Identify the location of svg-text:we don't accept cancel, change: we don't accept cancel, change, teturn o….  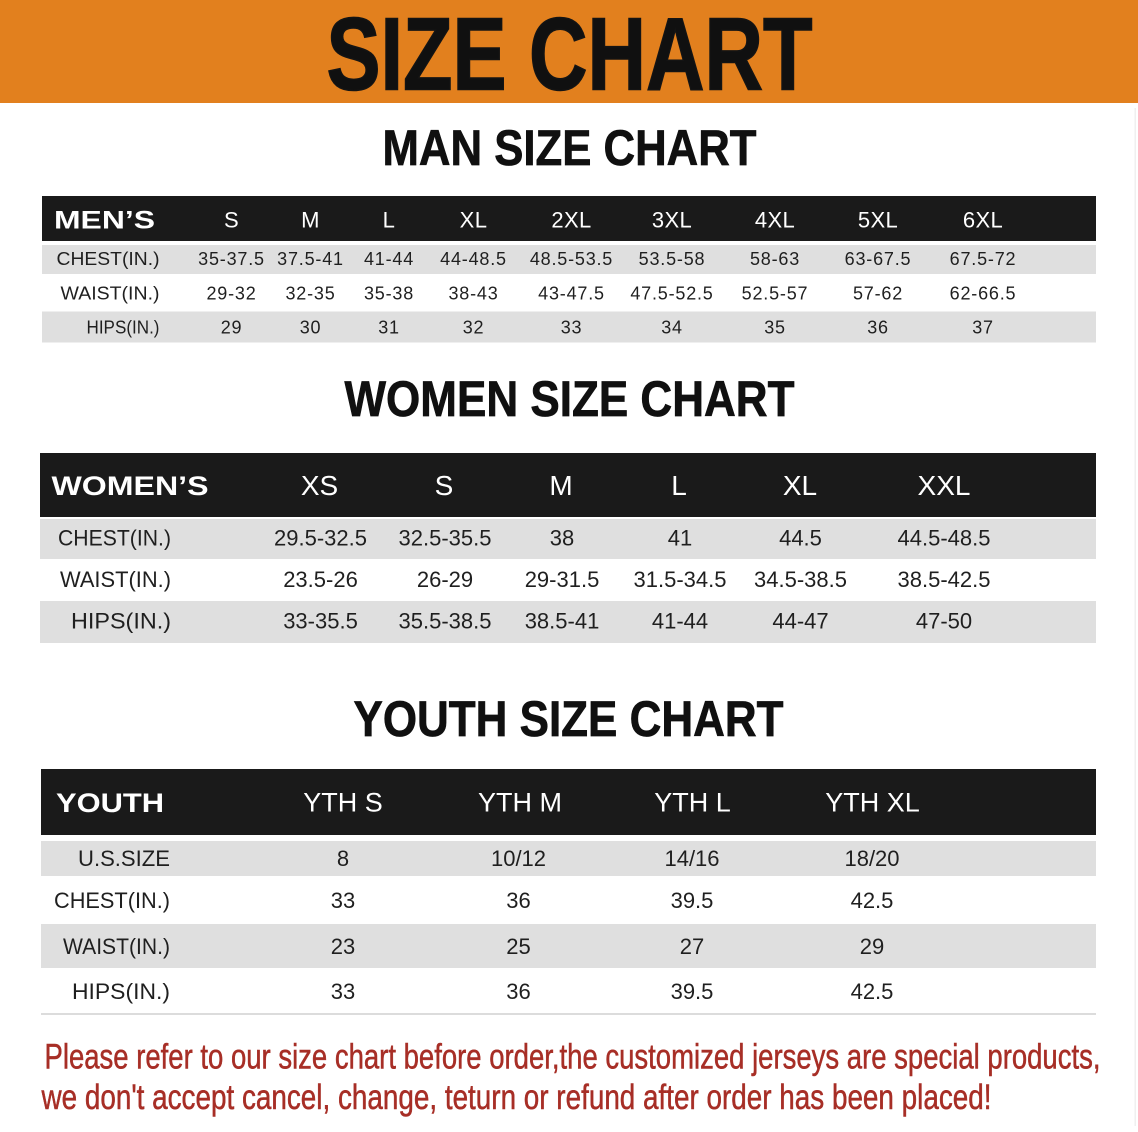
(516, 1097).